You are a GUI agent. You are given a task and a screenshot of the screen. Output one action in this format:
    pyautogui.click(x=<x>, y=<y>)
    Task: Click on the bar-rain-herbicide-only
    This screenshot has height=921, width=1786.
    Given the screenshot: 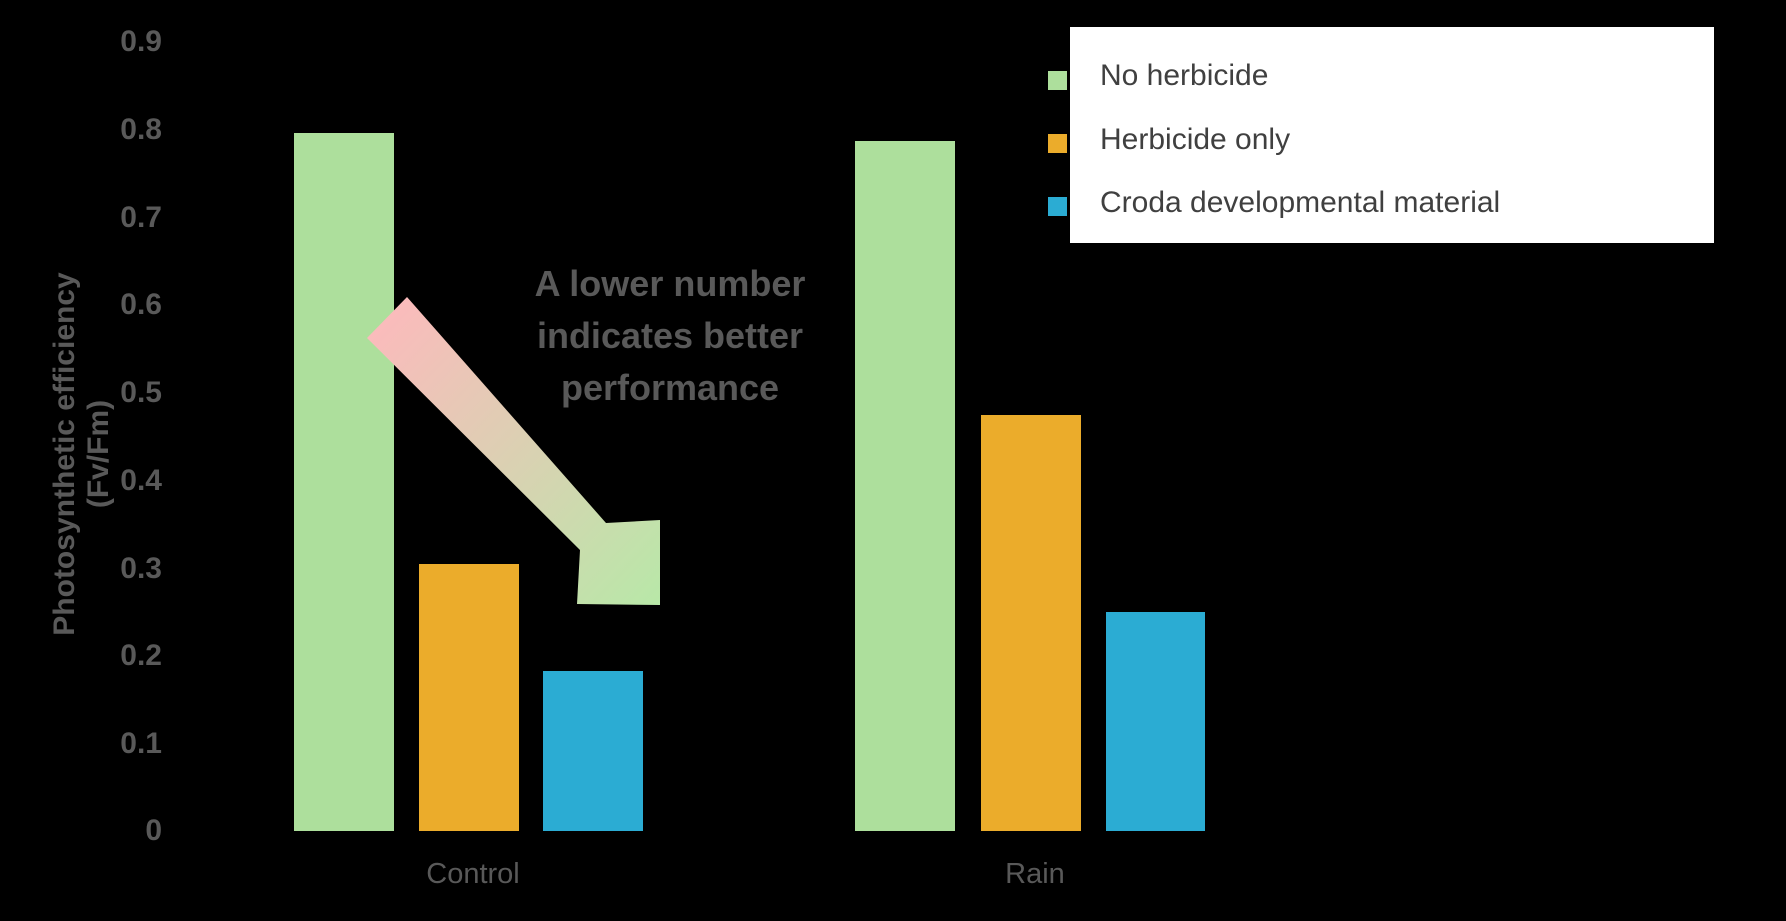 What is the action you would take?
    pyautogui.click(x=1031, y=623)
    